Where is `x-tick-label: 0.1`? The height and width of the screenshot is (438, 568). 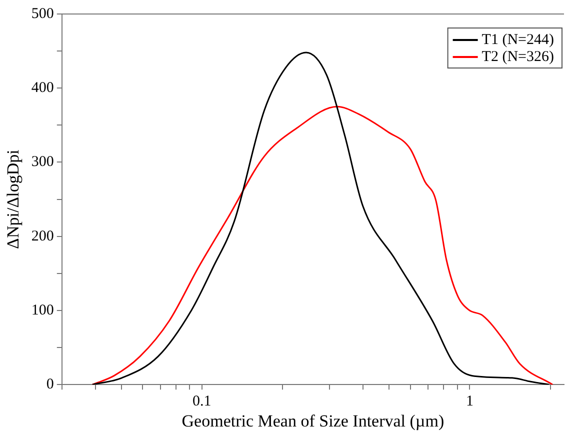
x-tick-label: 0.1 is located at coordinates (202, 402).